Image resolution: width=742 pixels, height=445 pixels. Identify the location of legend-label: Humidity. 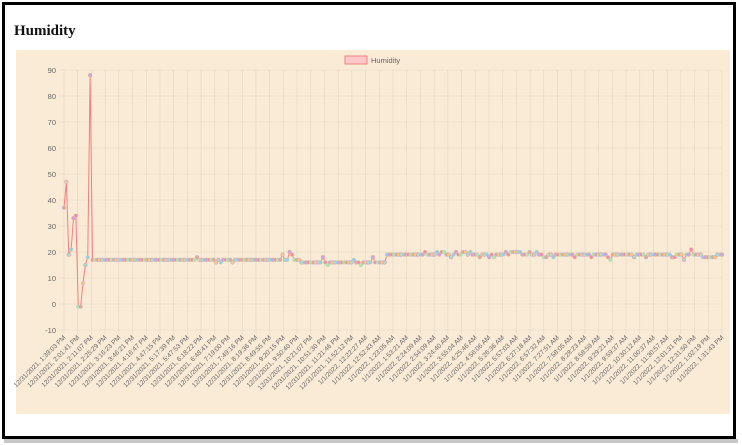
(385, 60).